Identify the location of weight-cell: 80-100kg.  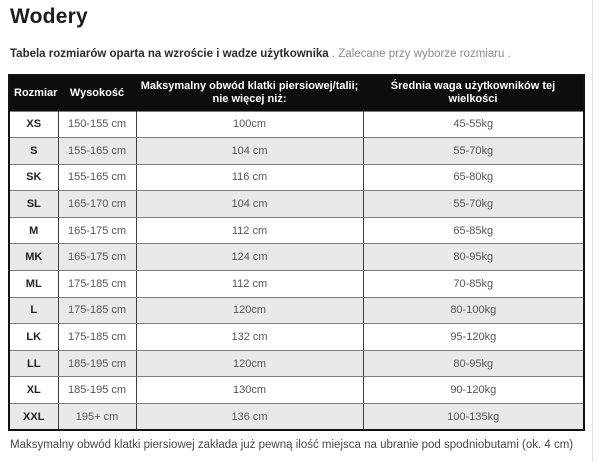
(473, 310).